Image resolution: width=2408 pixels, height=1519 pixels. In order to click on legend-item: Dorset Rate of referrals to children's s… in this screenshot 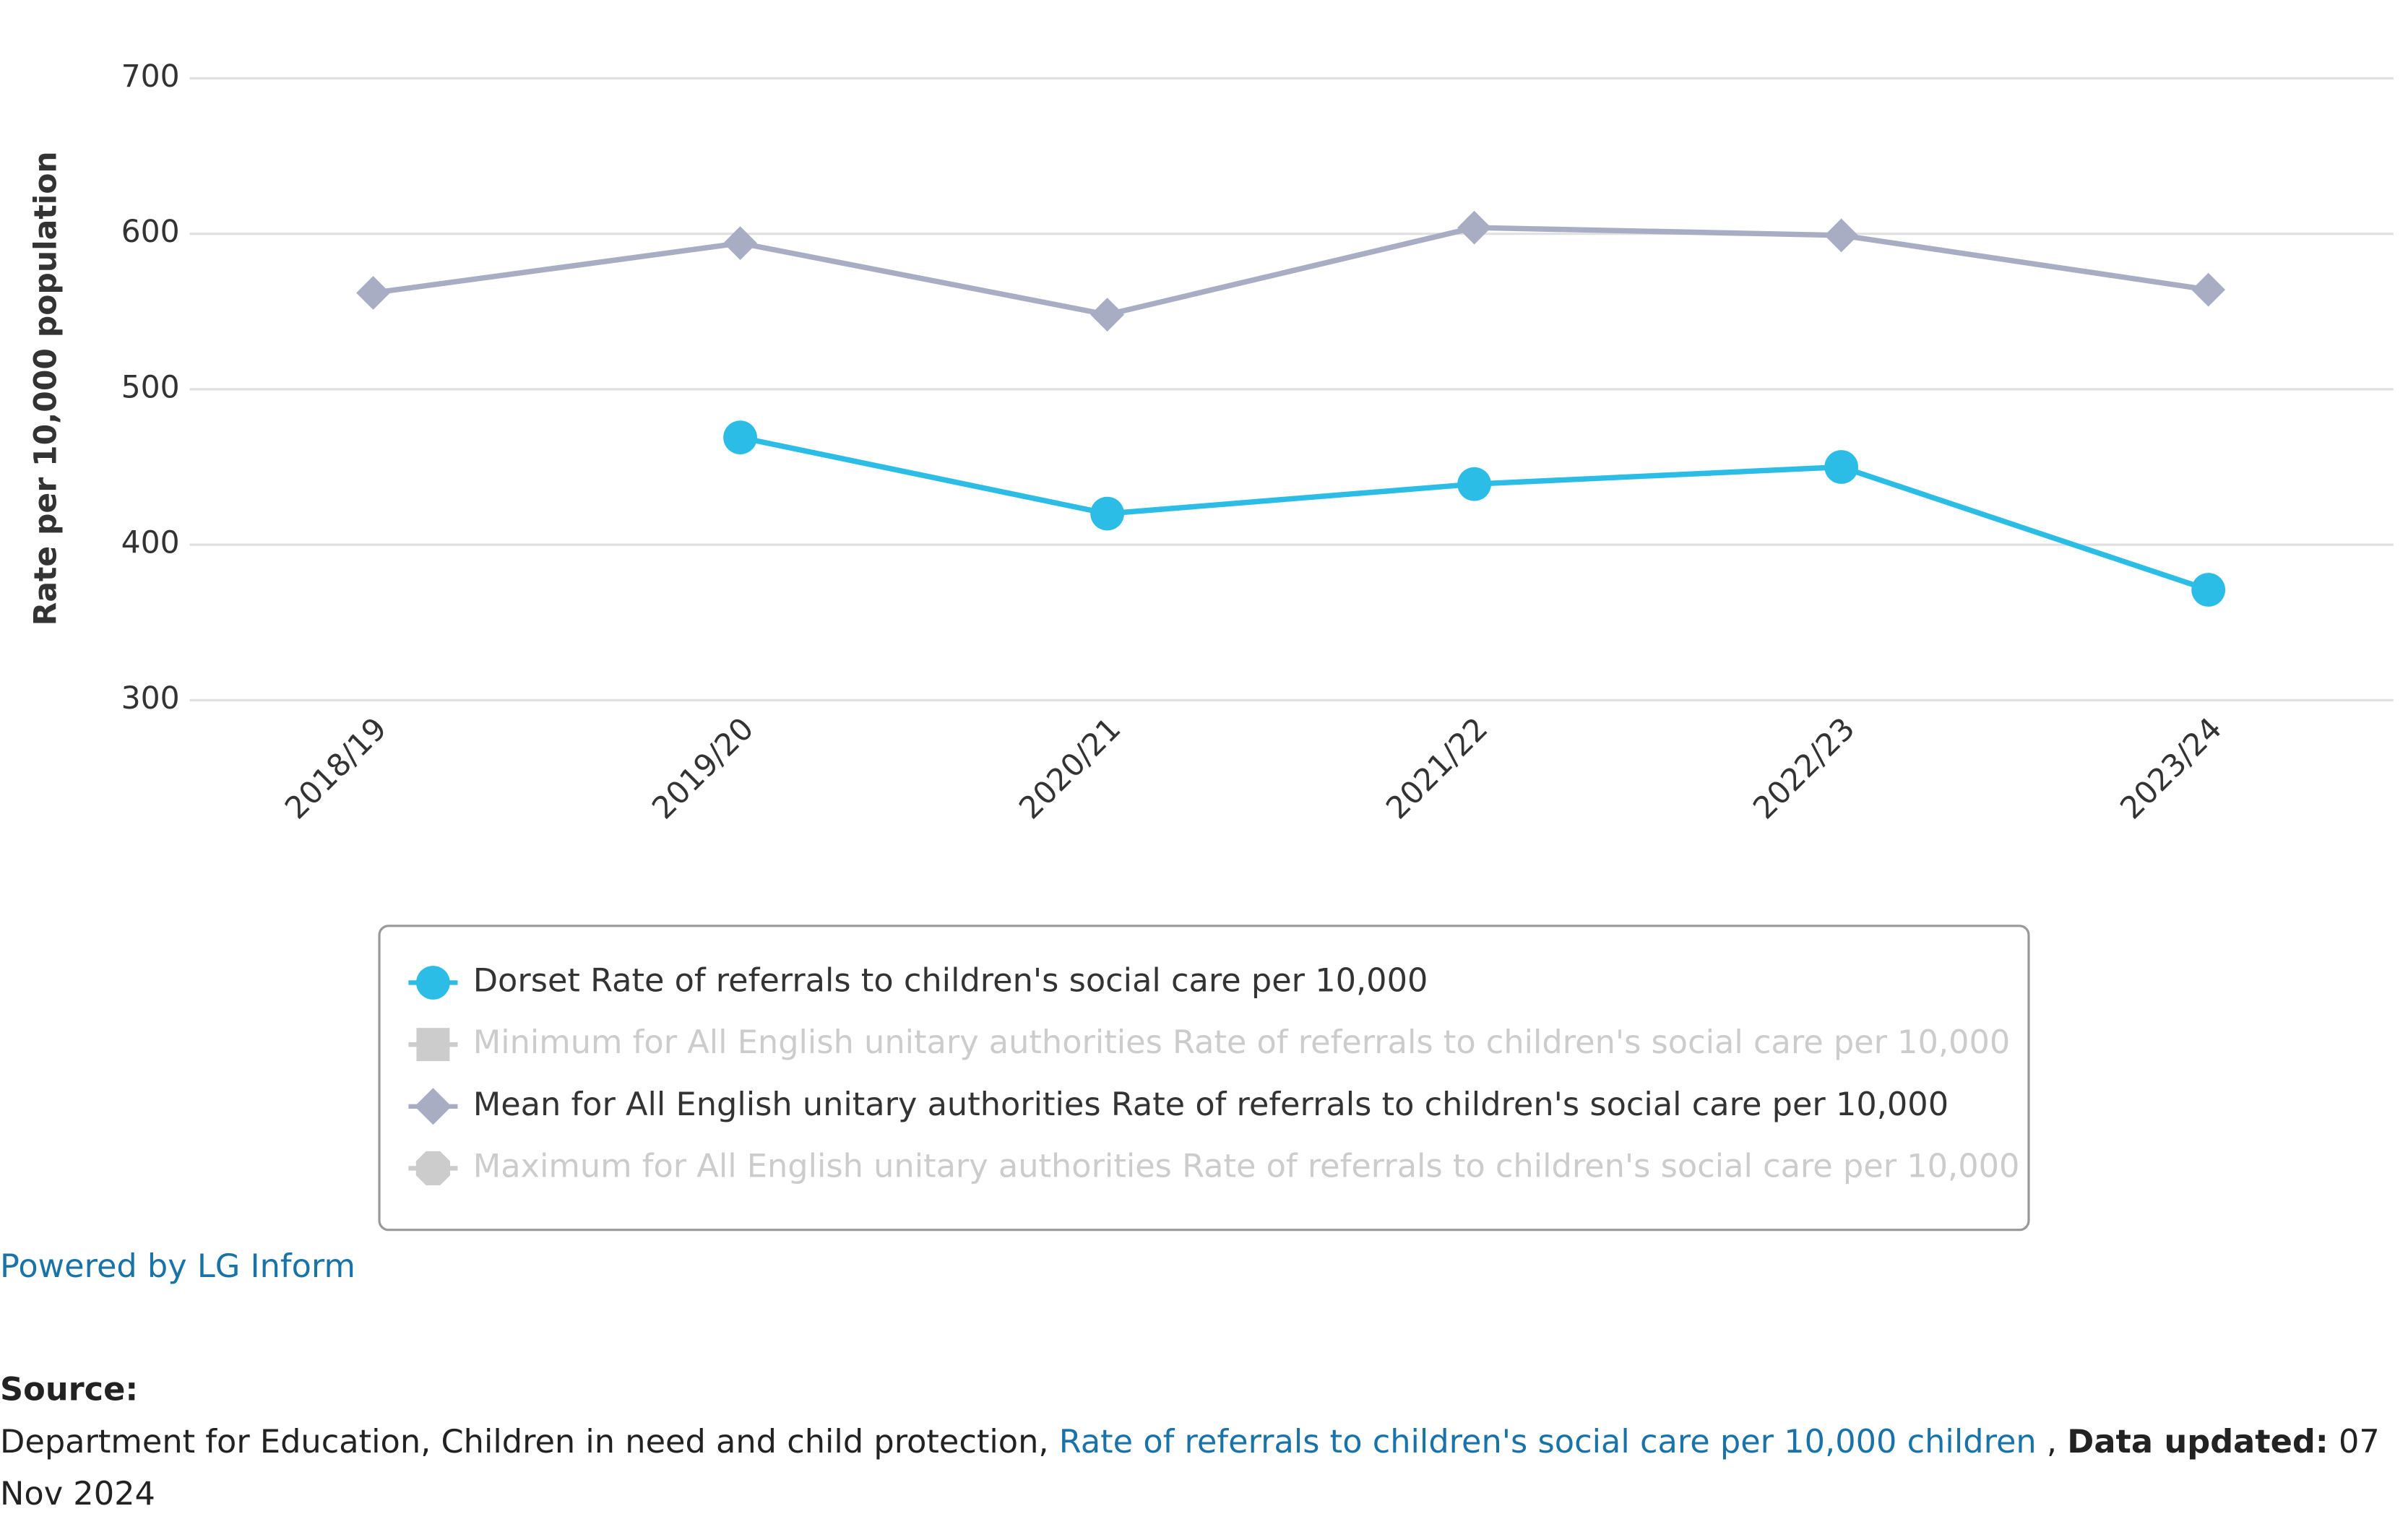, I will do `click(918, 980)`.